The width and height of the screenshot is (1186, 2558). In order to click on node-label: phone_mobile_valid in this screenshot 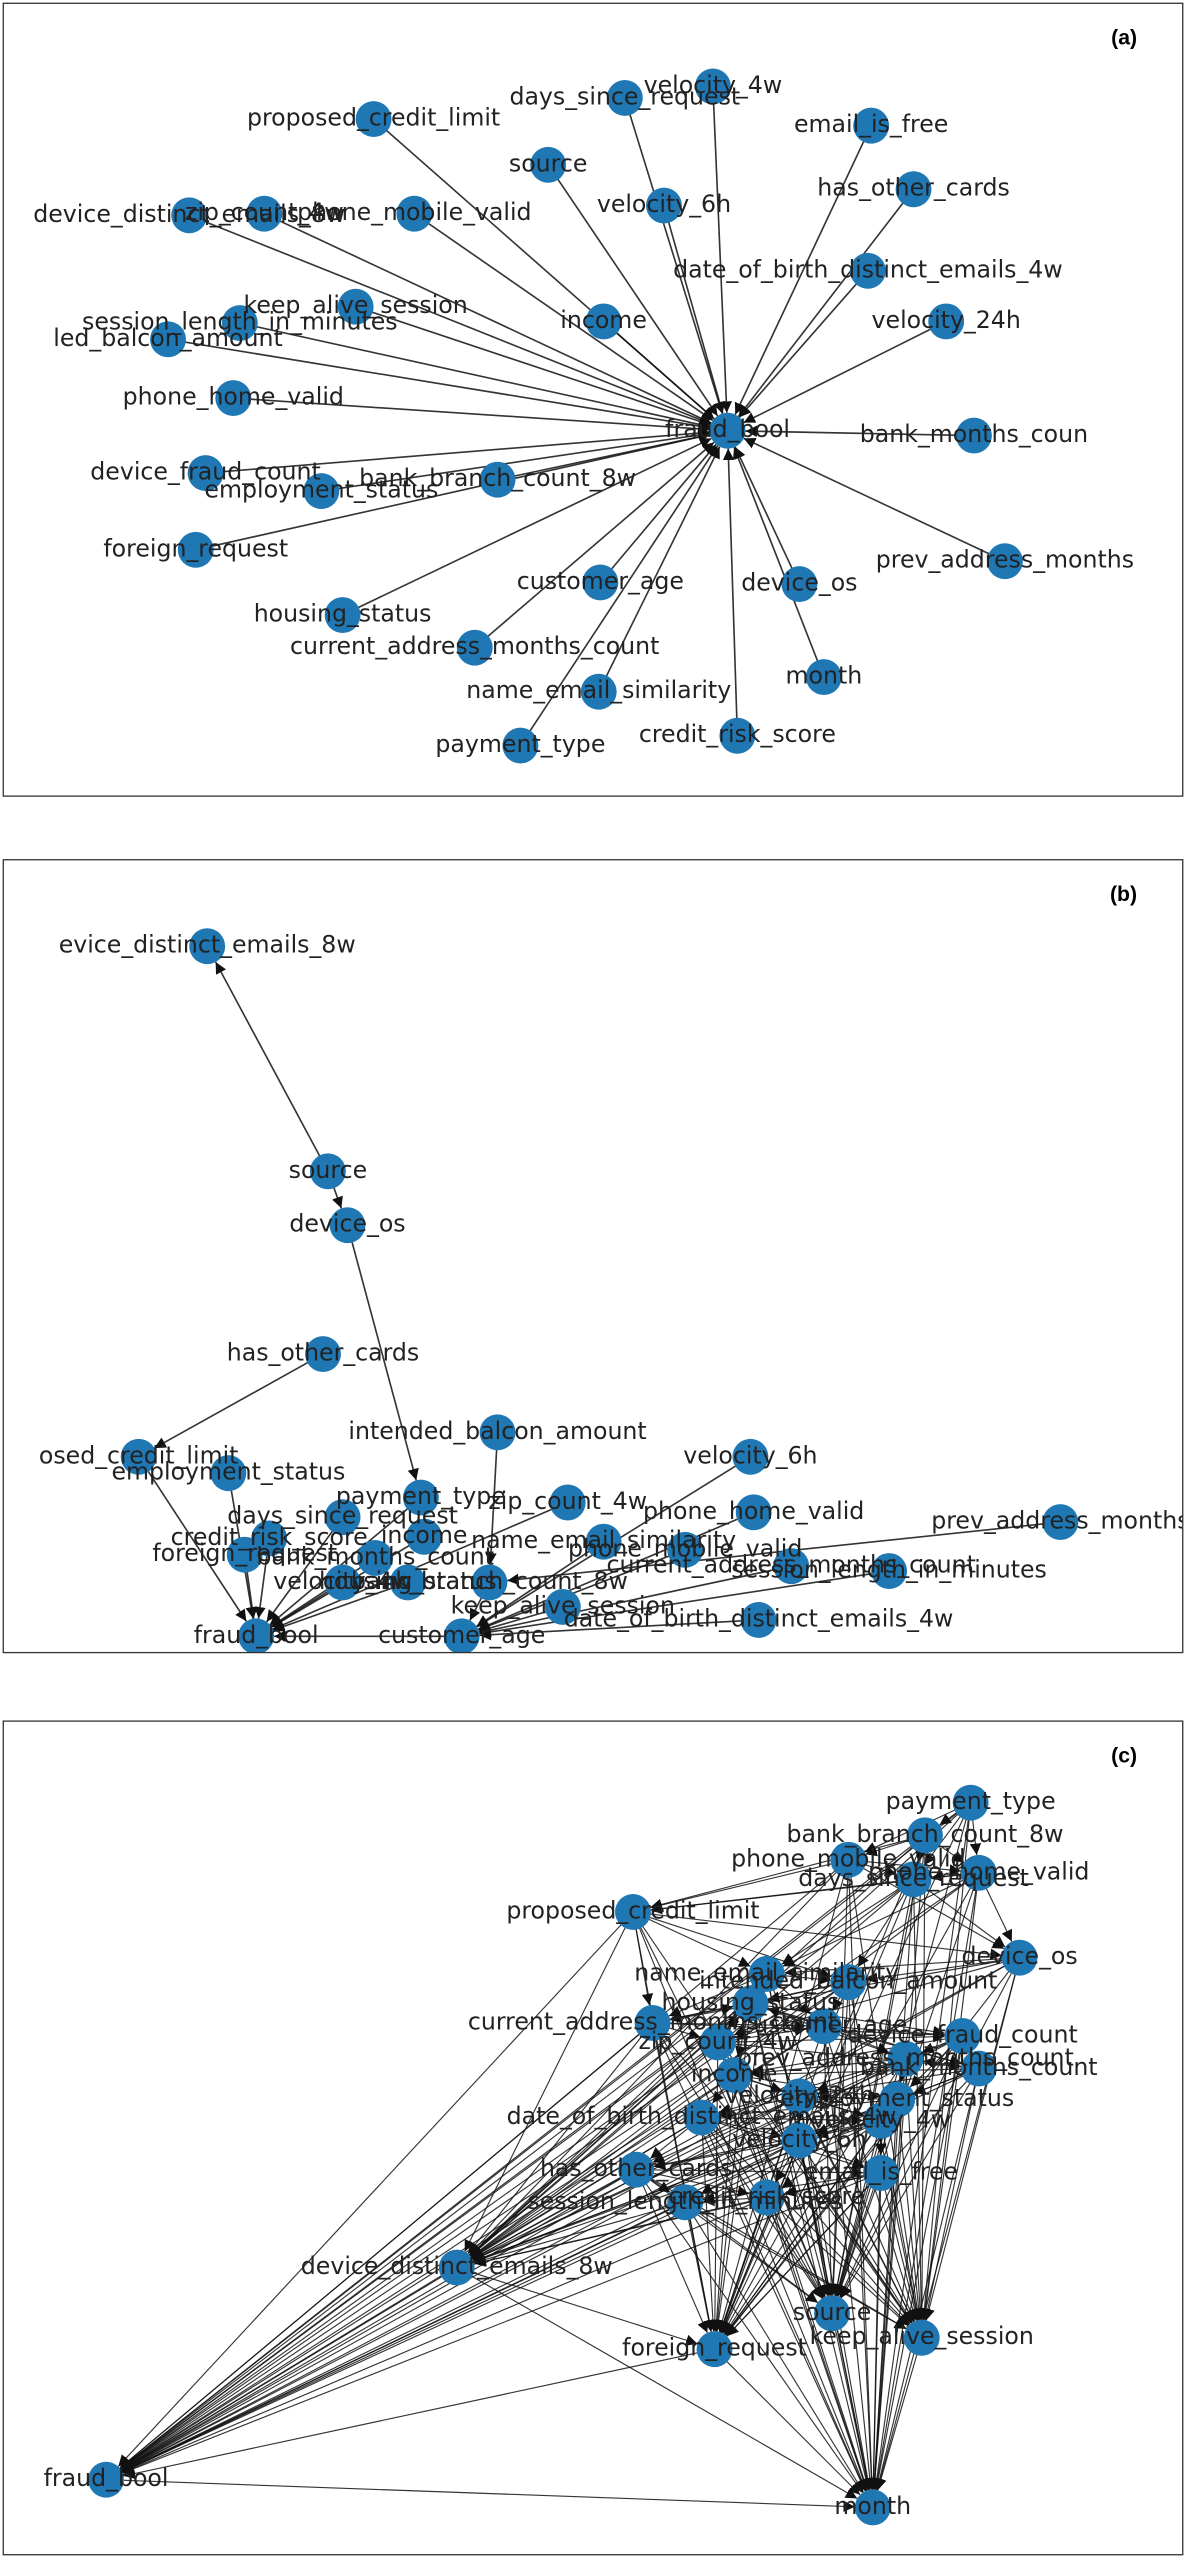, I will do `click(848, 1858)`.